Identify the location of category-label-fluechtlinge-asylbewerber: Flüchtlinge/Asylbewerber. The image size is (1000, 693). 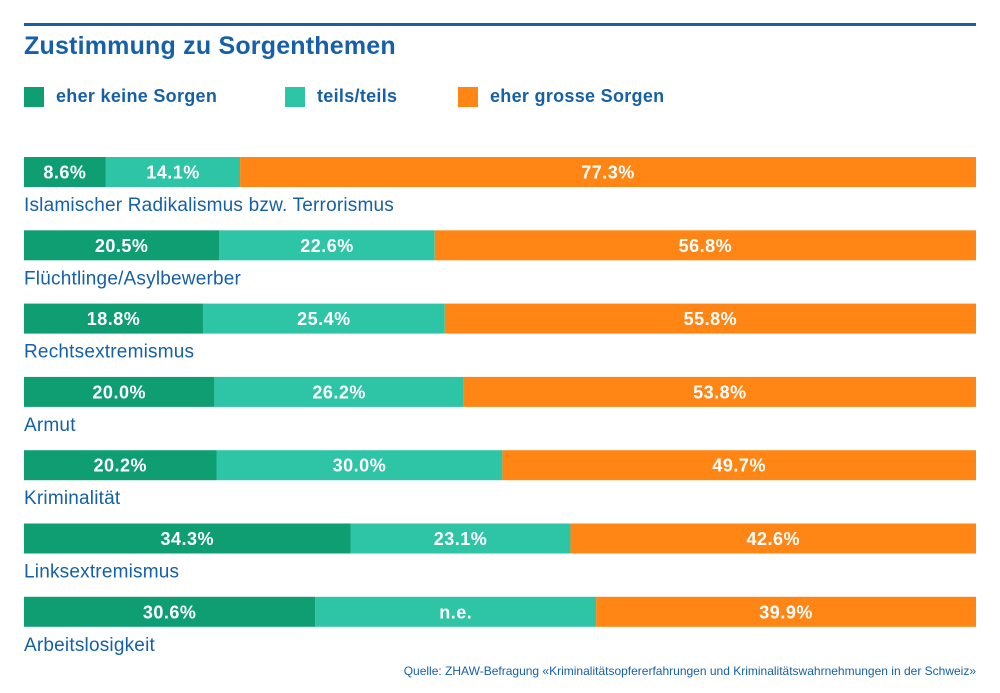
(133, 278).